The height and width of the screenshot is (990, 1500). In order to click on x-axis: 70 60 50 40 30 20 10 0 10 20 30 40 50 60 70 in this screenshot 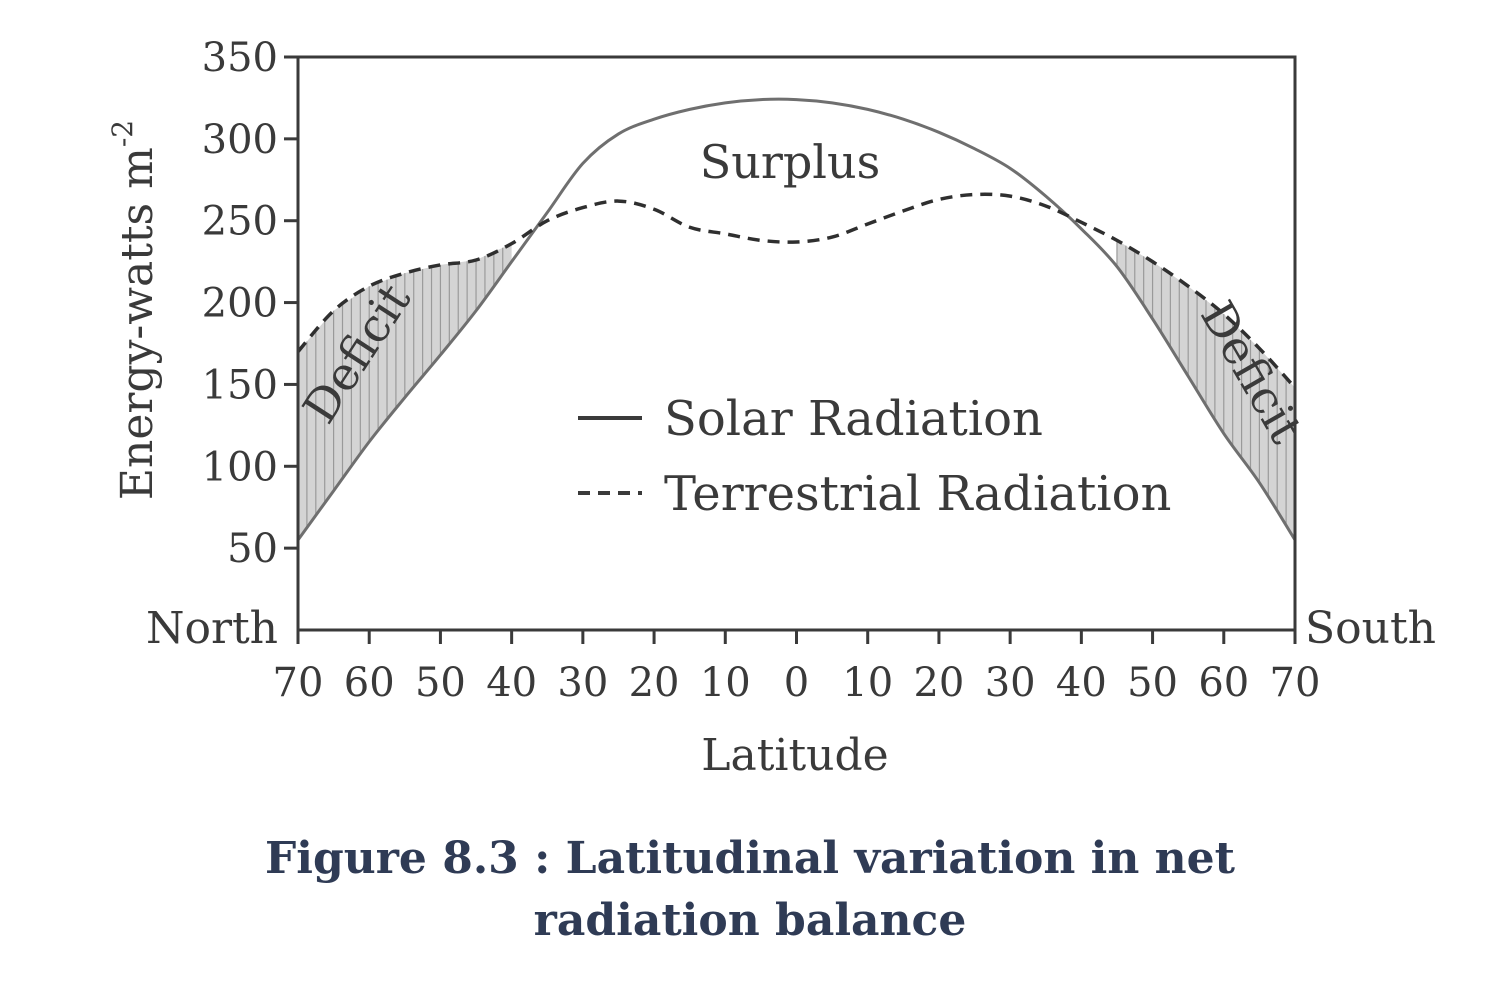, I will do `click(797, 668)`.